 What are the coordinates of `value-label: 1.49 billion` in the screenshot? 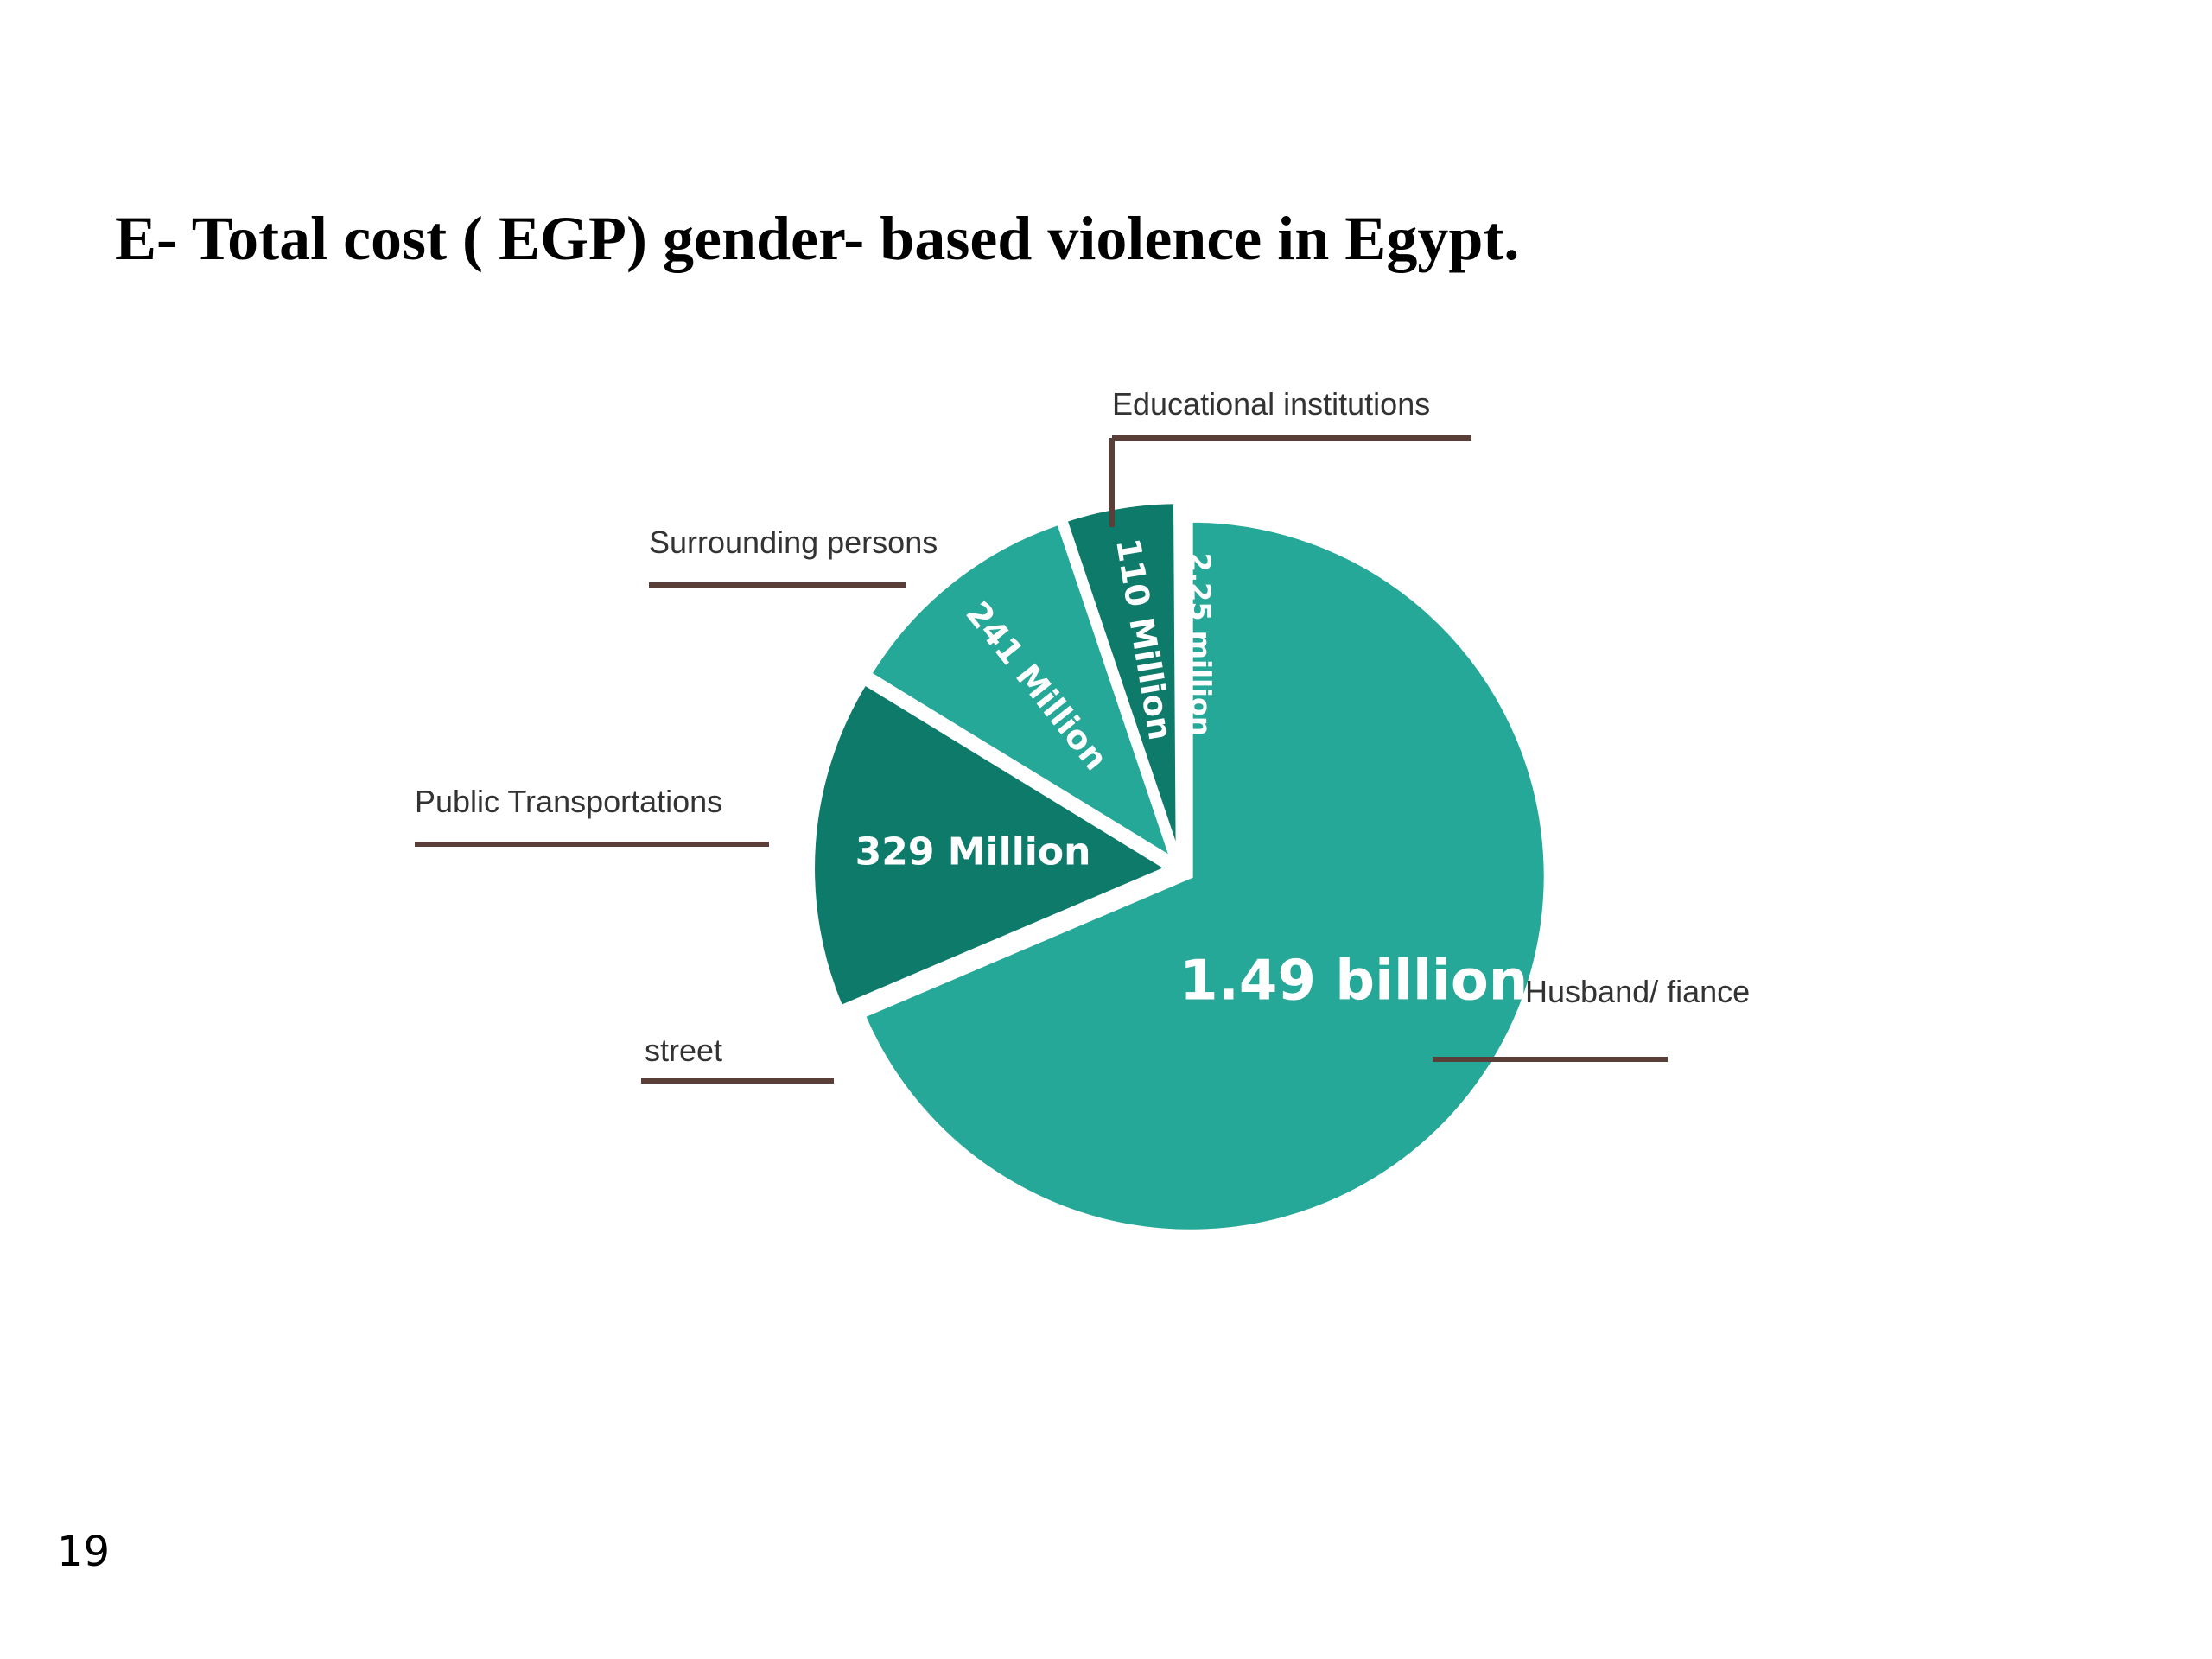 It's located at (1353, 981).